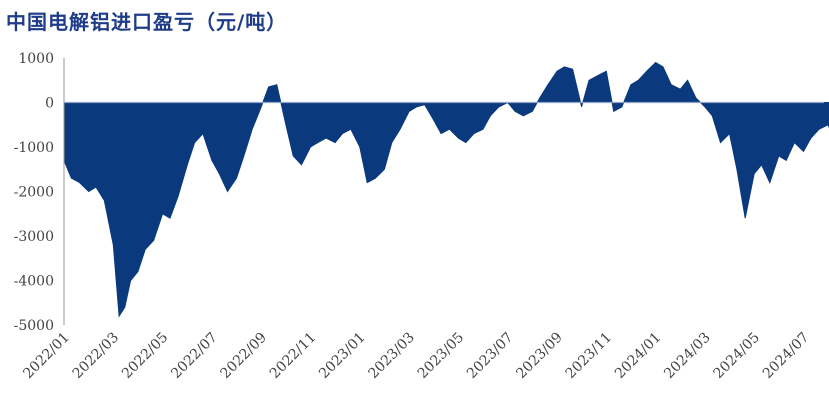  What do you see at coordinates (34, 282) in the screenshot?
I see `y-tick-label: -4000` at bounding box center [34, 282].